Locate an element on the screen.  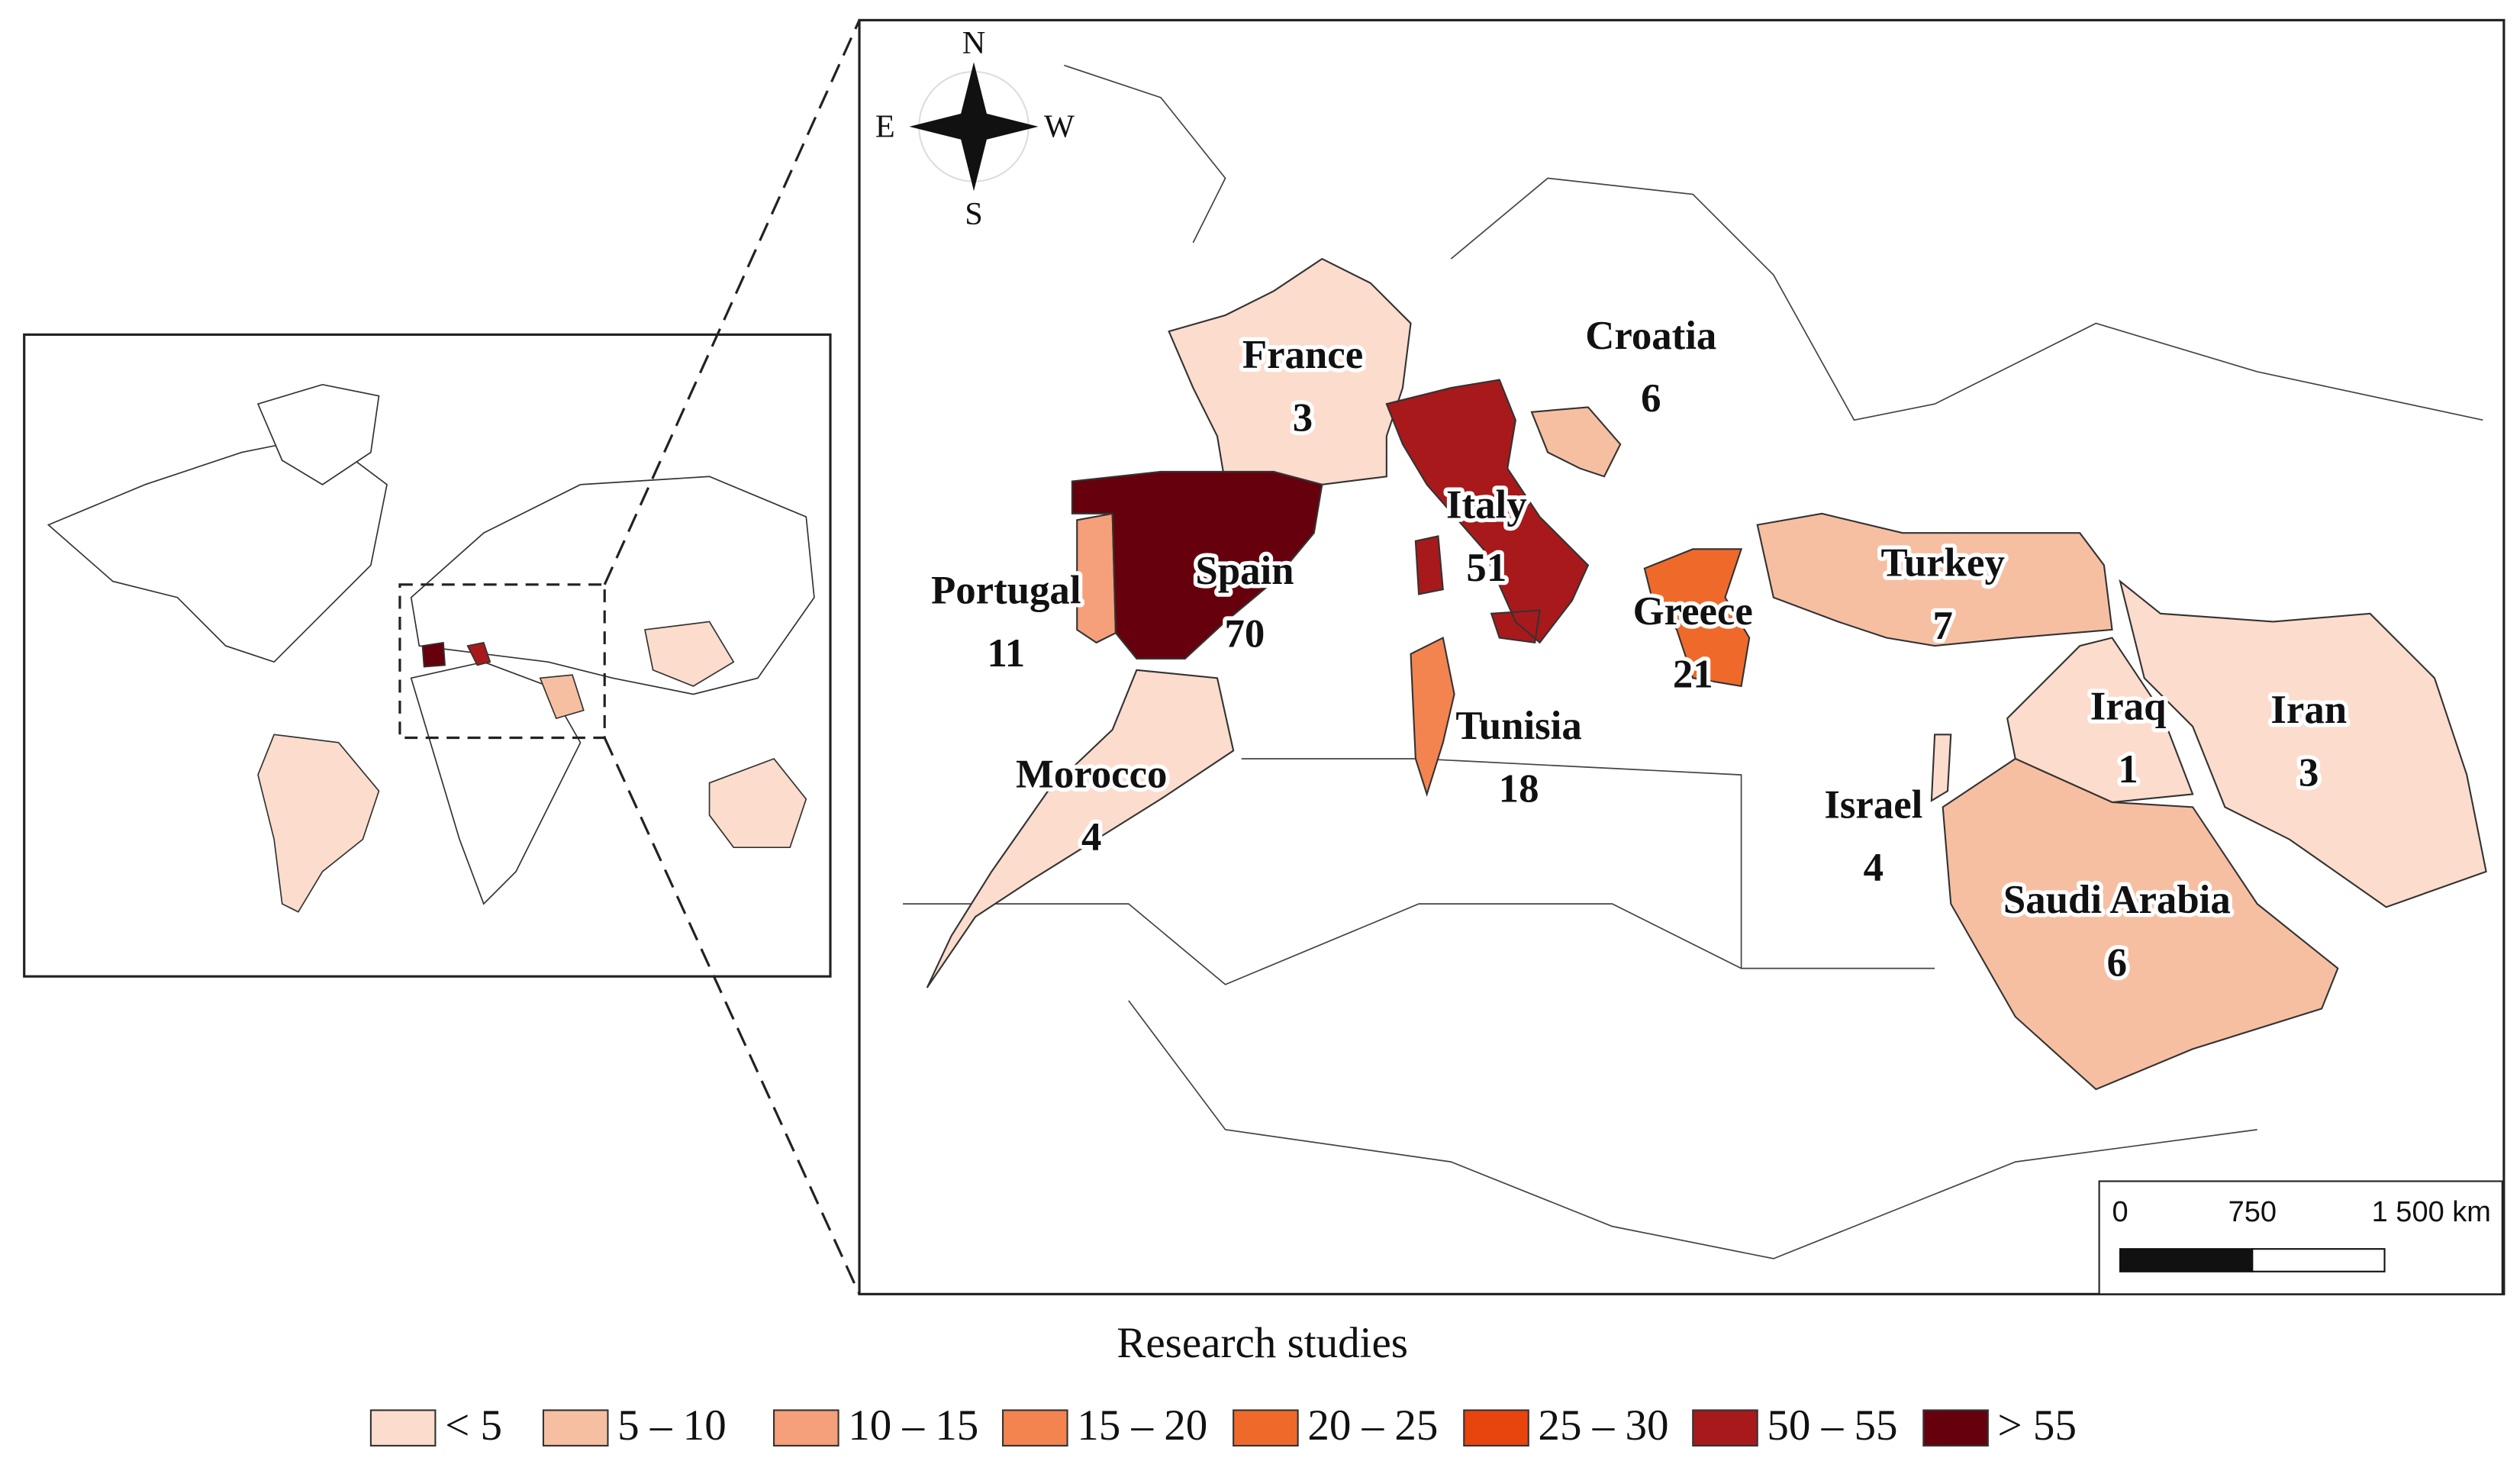
africa is located at coordinates (496, 783).